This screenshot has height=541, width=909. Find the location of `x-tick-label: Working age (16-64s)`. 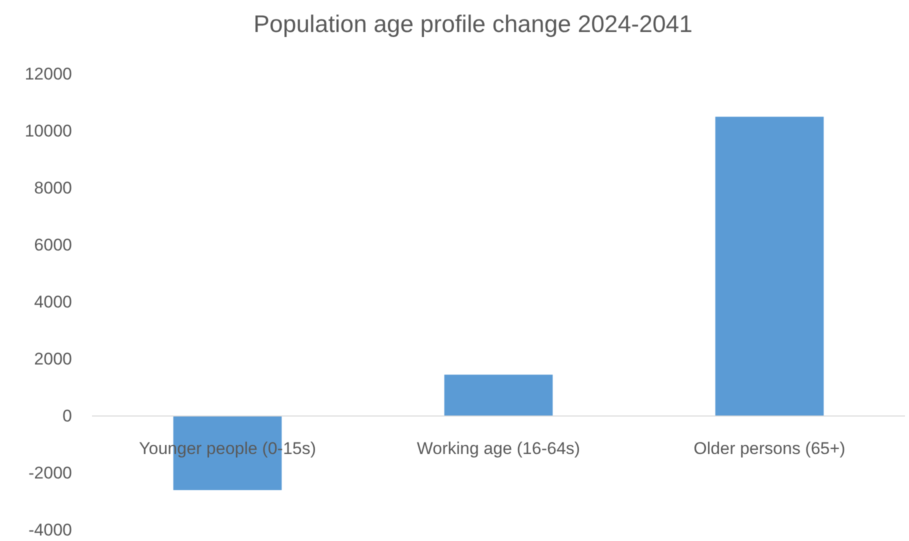

x-tick-label: Working age (16-64s) is located at coordinates (498, 448).